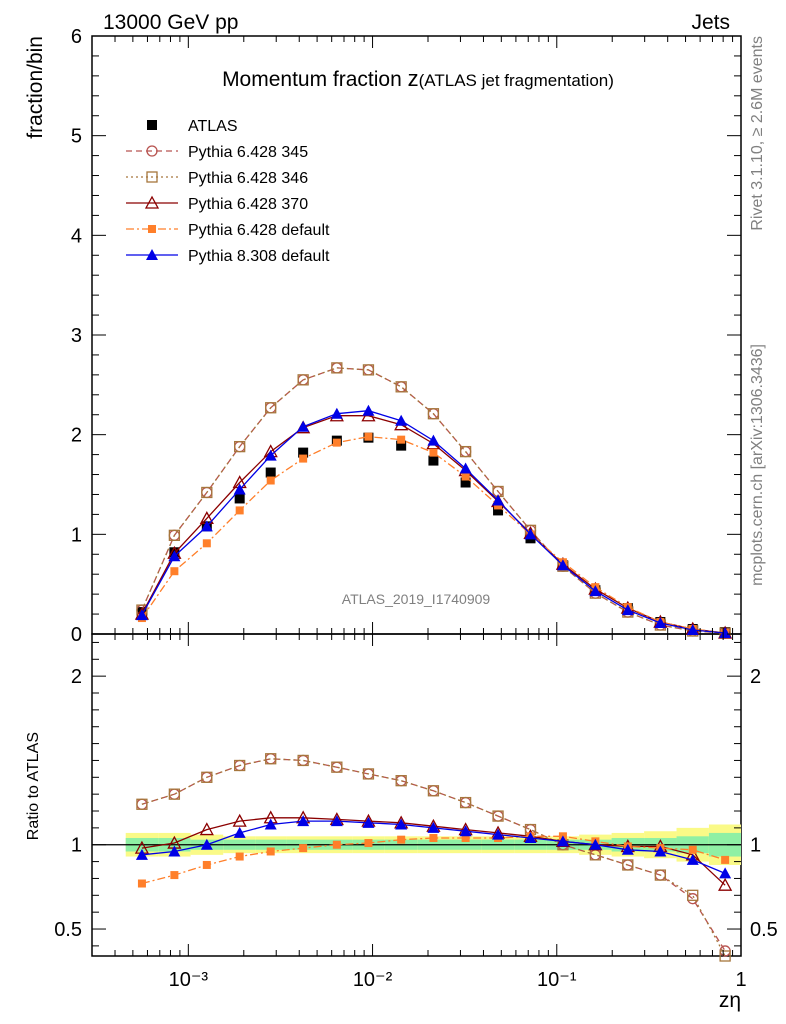 The height and width of the screenshot is (1024, 786). Describe the element at coordinates (217, 152) in the screenshot. I see `legend-item-p345: Pythia 6.428 345` at that location.